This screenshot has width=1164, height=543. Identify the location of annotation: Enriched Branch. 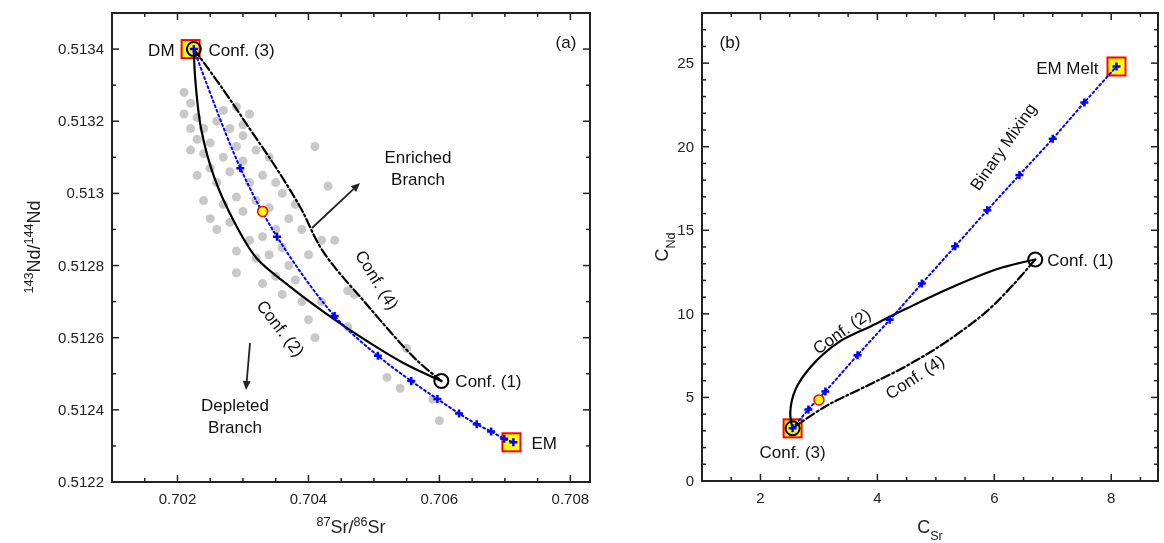
(418, 168).